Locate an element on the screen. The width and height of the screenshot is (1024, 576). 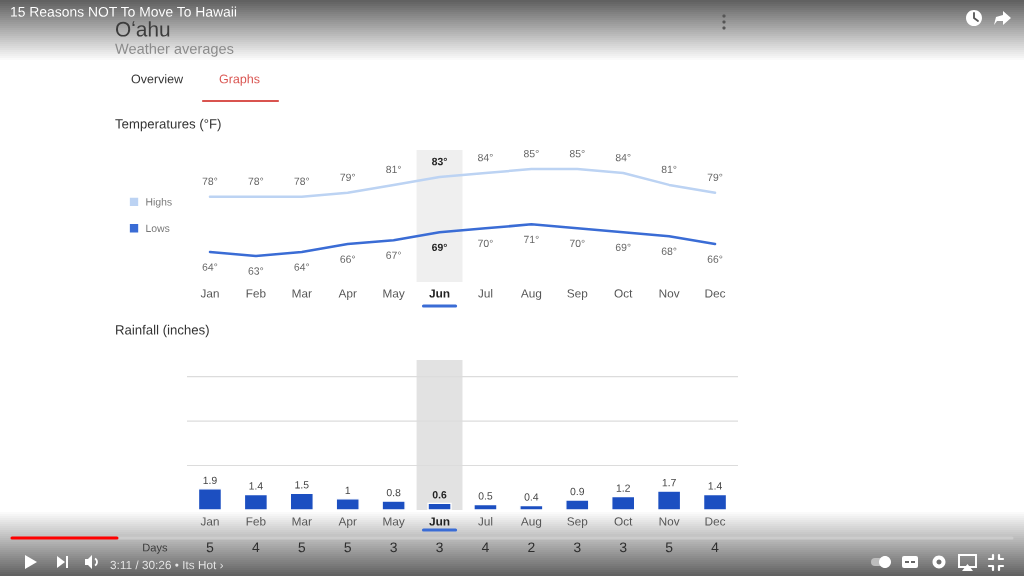
text: 3:11 / 30:26 • Its Hot › is located at coordinates (166, 565).